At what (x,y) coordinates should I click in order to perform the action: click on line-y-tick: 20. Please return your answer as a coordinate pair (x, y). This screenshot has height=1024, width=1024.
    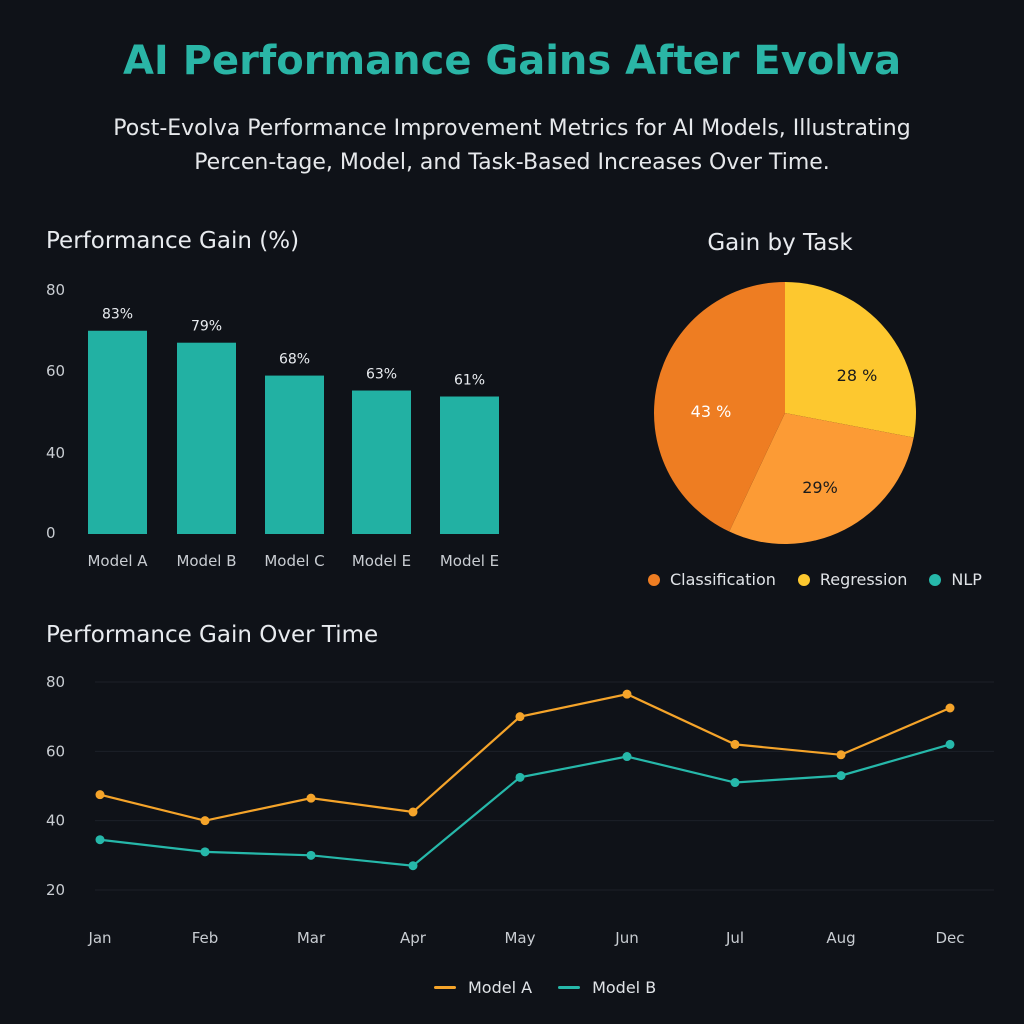
    Looking at the image, I should click on (55, 890).